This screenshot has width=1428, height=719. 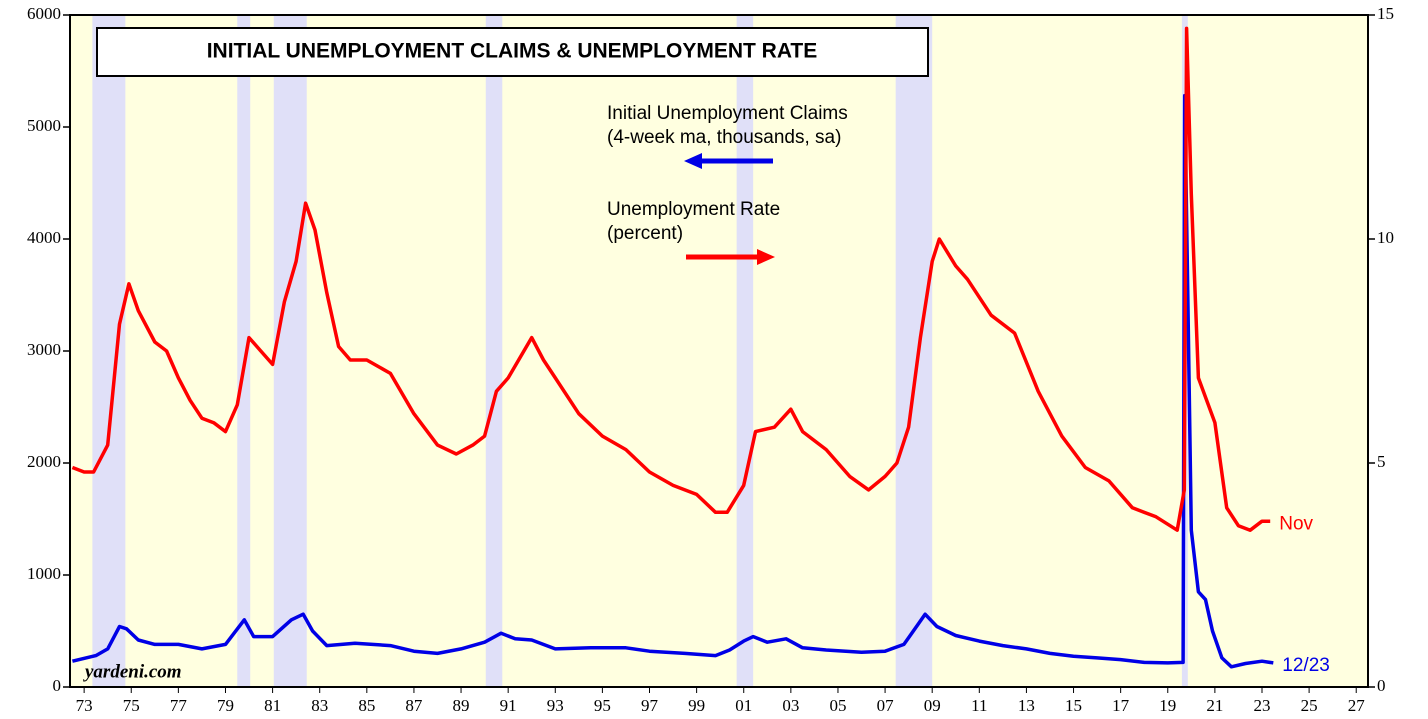 What do you see at coordinates (1357, 705) in the screenshot?
I see `x-tick-label: 27` at bounding box center [1357, 705].